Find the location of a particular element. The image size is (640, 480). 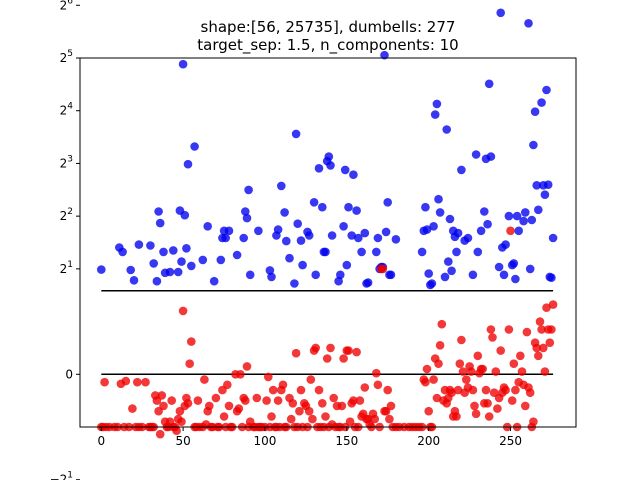

y-tick-label: 25 is located at coordinates (66, 57).